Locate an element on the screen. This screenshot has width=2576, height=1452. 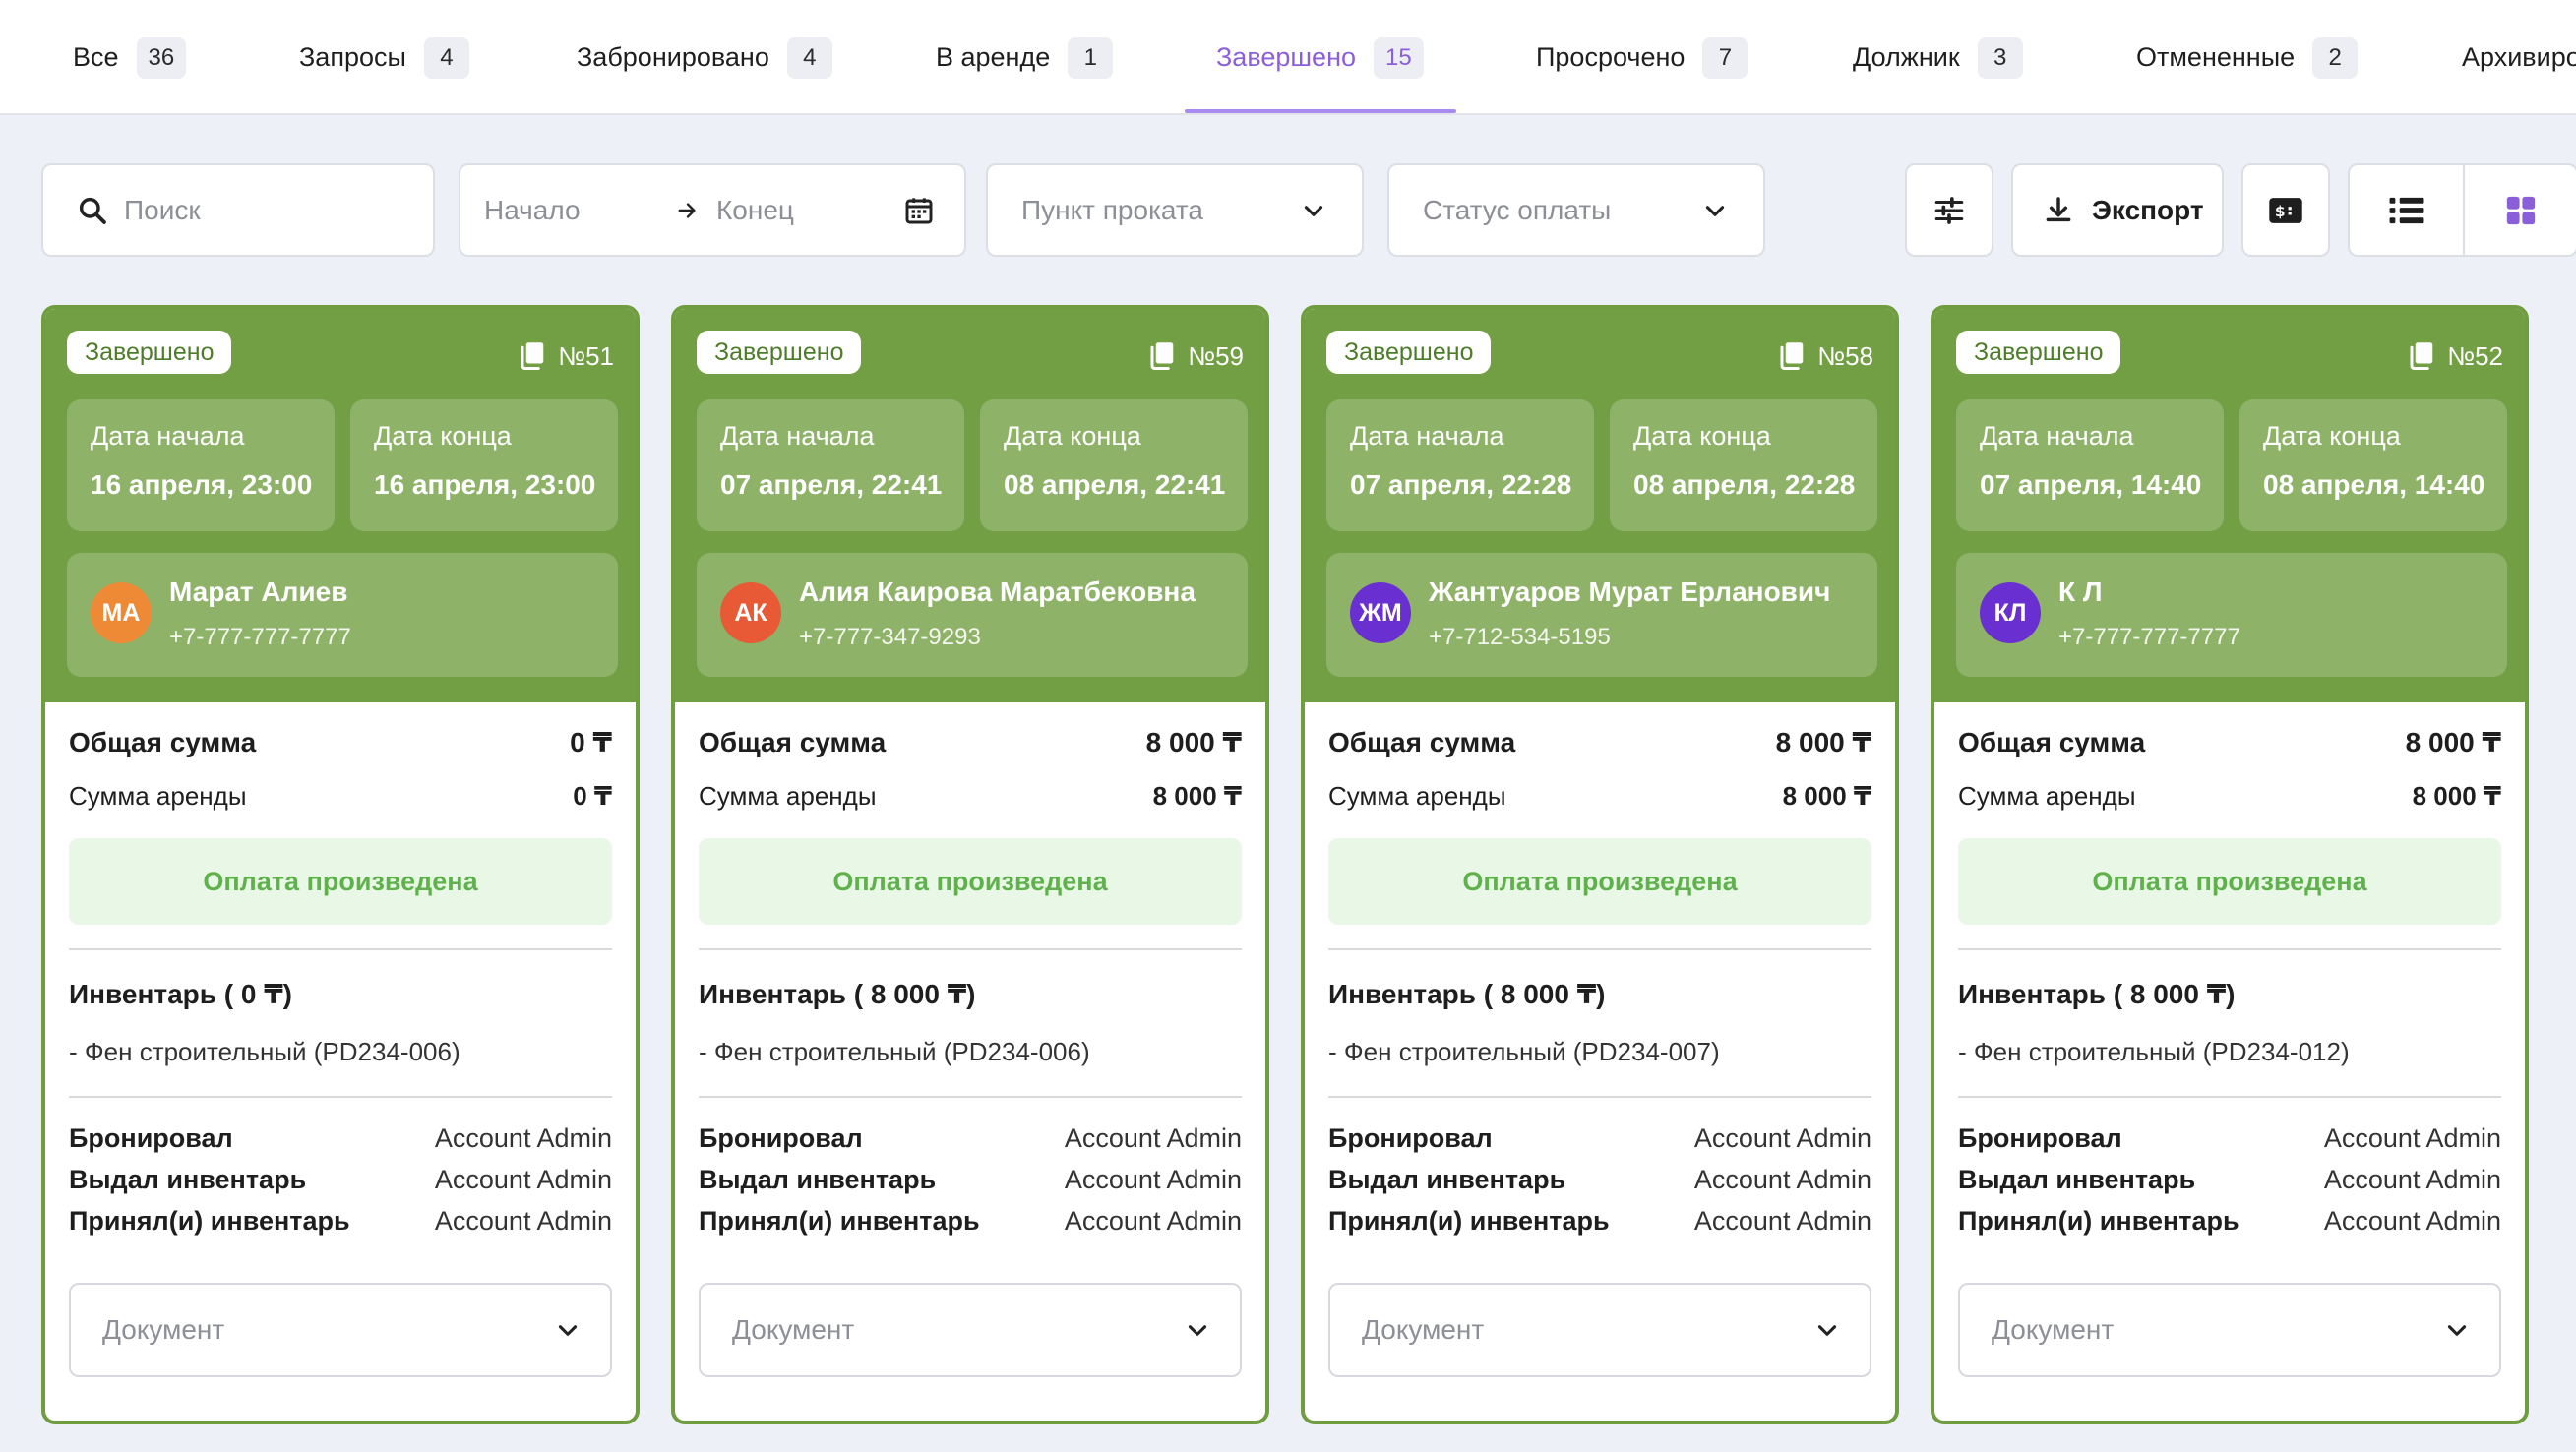
tab-overdue: Просрочено 7 is located at coordinates (1642, 57).